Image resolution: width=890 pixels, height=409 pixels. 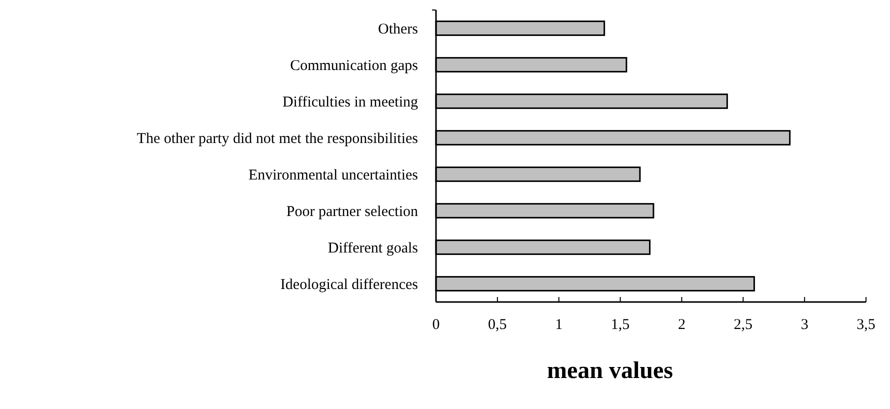 I want to click on x-tick-label: 1, so click(x=559, y=325).